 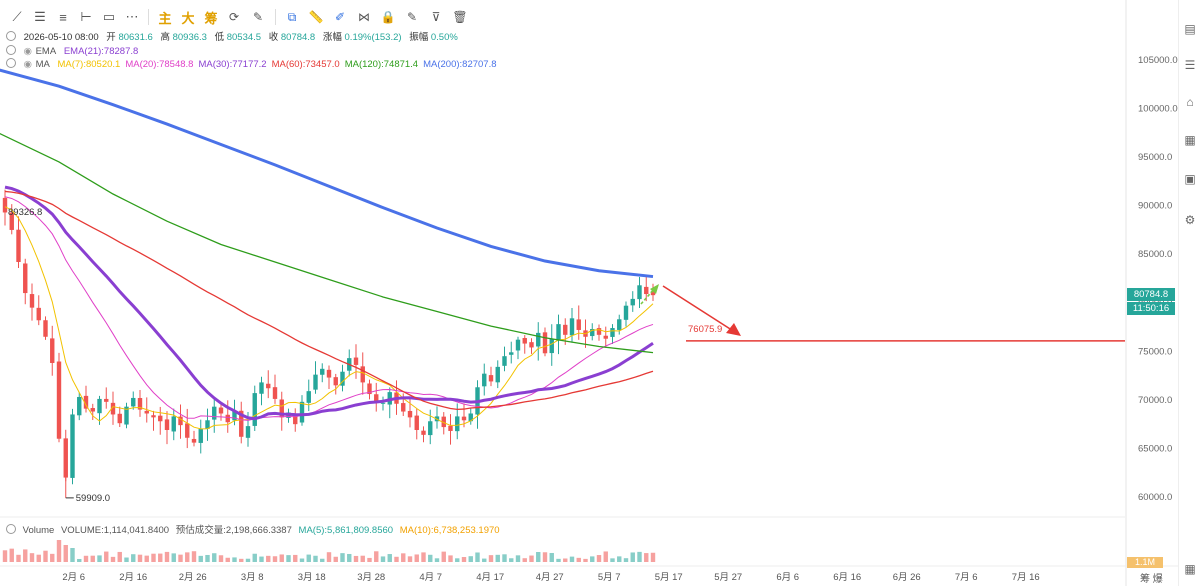 I want to click on chart-icon: ▤, so click(x=1190, y=29).